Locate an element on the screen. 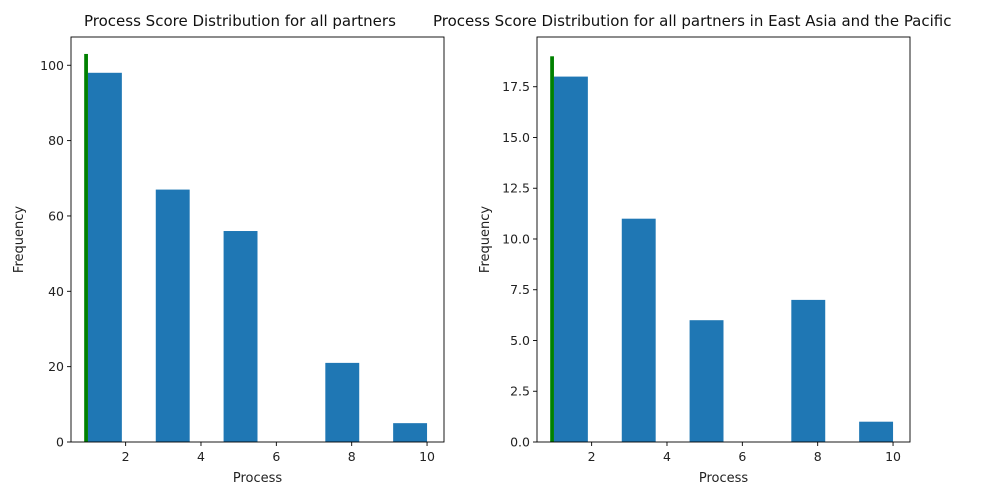  y-tick-label: 10.0 is located at coordinates (516, 238).